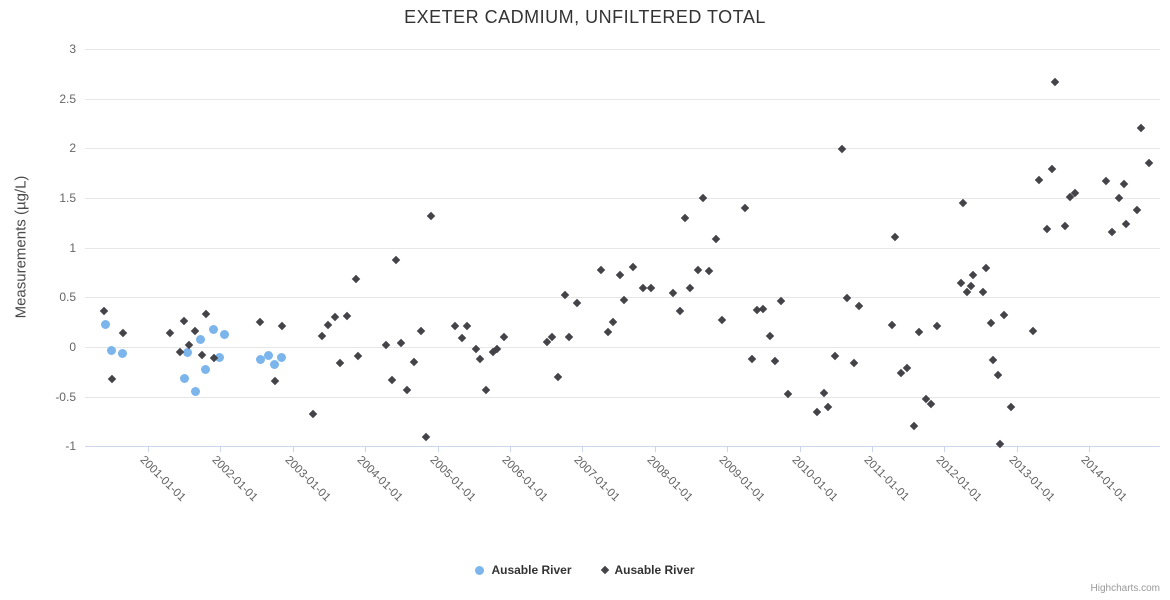 This screenshot has width=1170, height=600. Describe the element at coordinates (647, 570) in the screenshot. I see `legend-item-ausable-river-diamonds: Ausable River` at that location.